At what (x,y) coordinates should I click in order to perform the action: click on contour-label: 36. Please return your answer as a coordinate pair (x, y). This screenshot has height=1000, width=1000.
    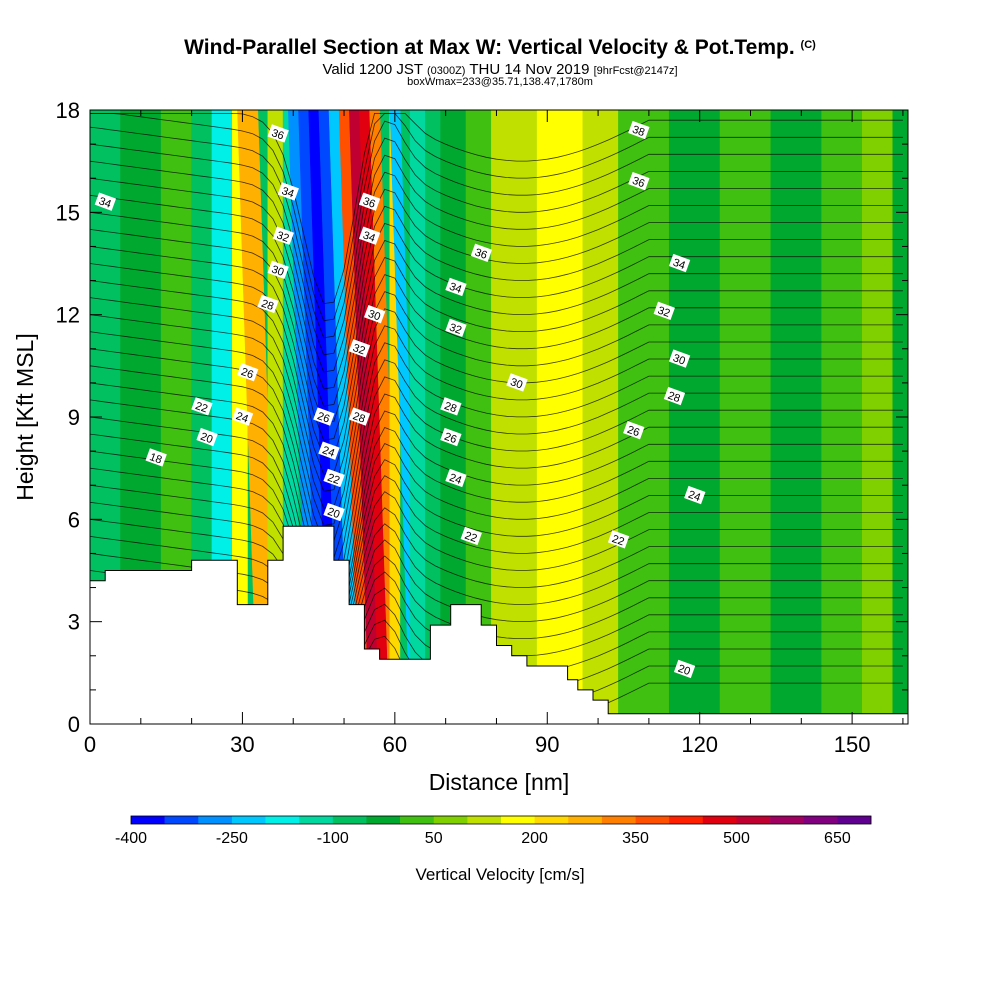
    Looking at the image, I should click on (639, 181).